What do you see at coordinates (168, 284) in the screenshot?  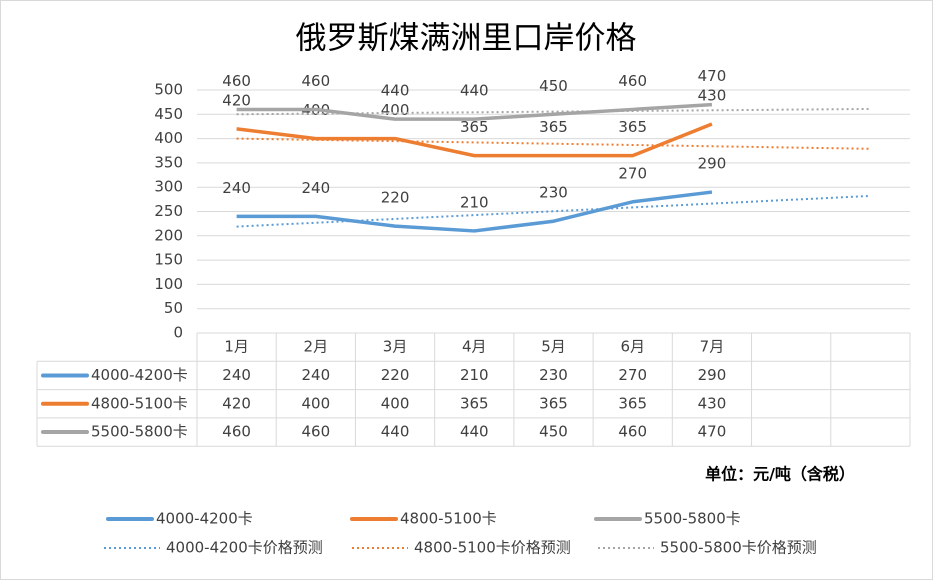 I see `y-tick-label: 100` at bounding box center [168, 284].